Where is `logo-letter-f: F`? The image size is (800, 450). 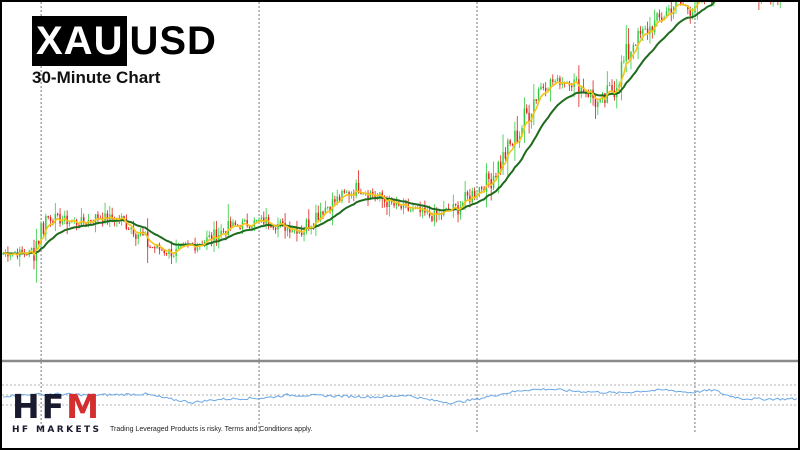 logo-letter-f: F is located at coordinates (53, 406).